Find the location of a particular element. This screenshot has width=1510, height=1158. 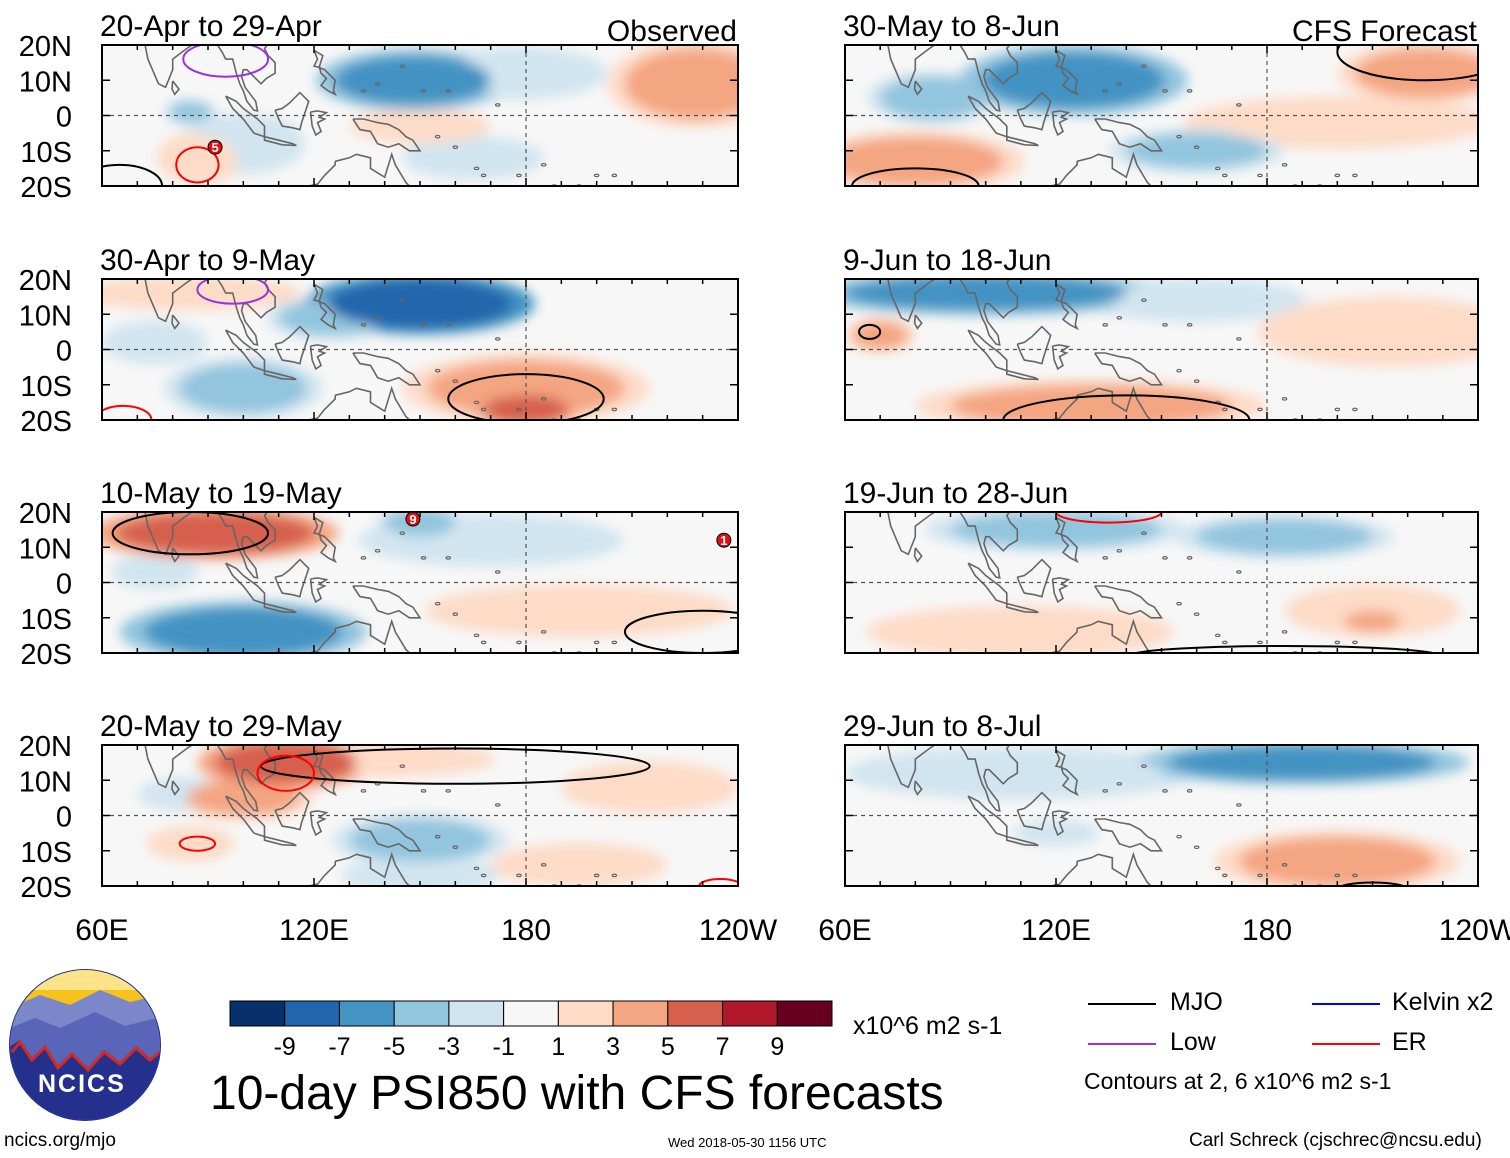

panel-right-2: 19-Jun to 28-Jun is located at coordinates (1161, 565).